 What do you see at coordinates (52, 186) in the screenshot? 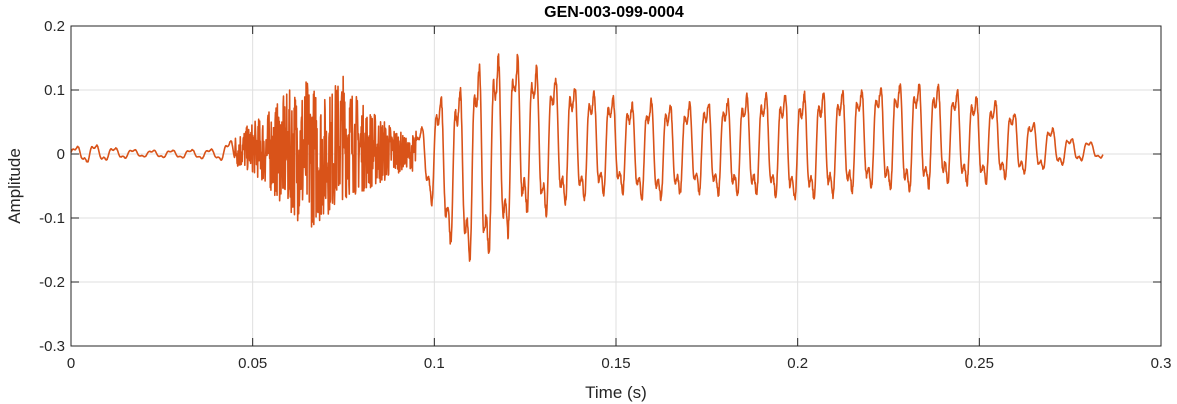
I see `y-tick-labels: -0.3 -0.2 -0.1 0 0.1 0.2` at bounding box center [52, 186].